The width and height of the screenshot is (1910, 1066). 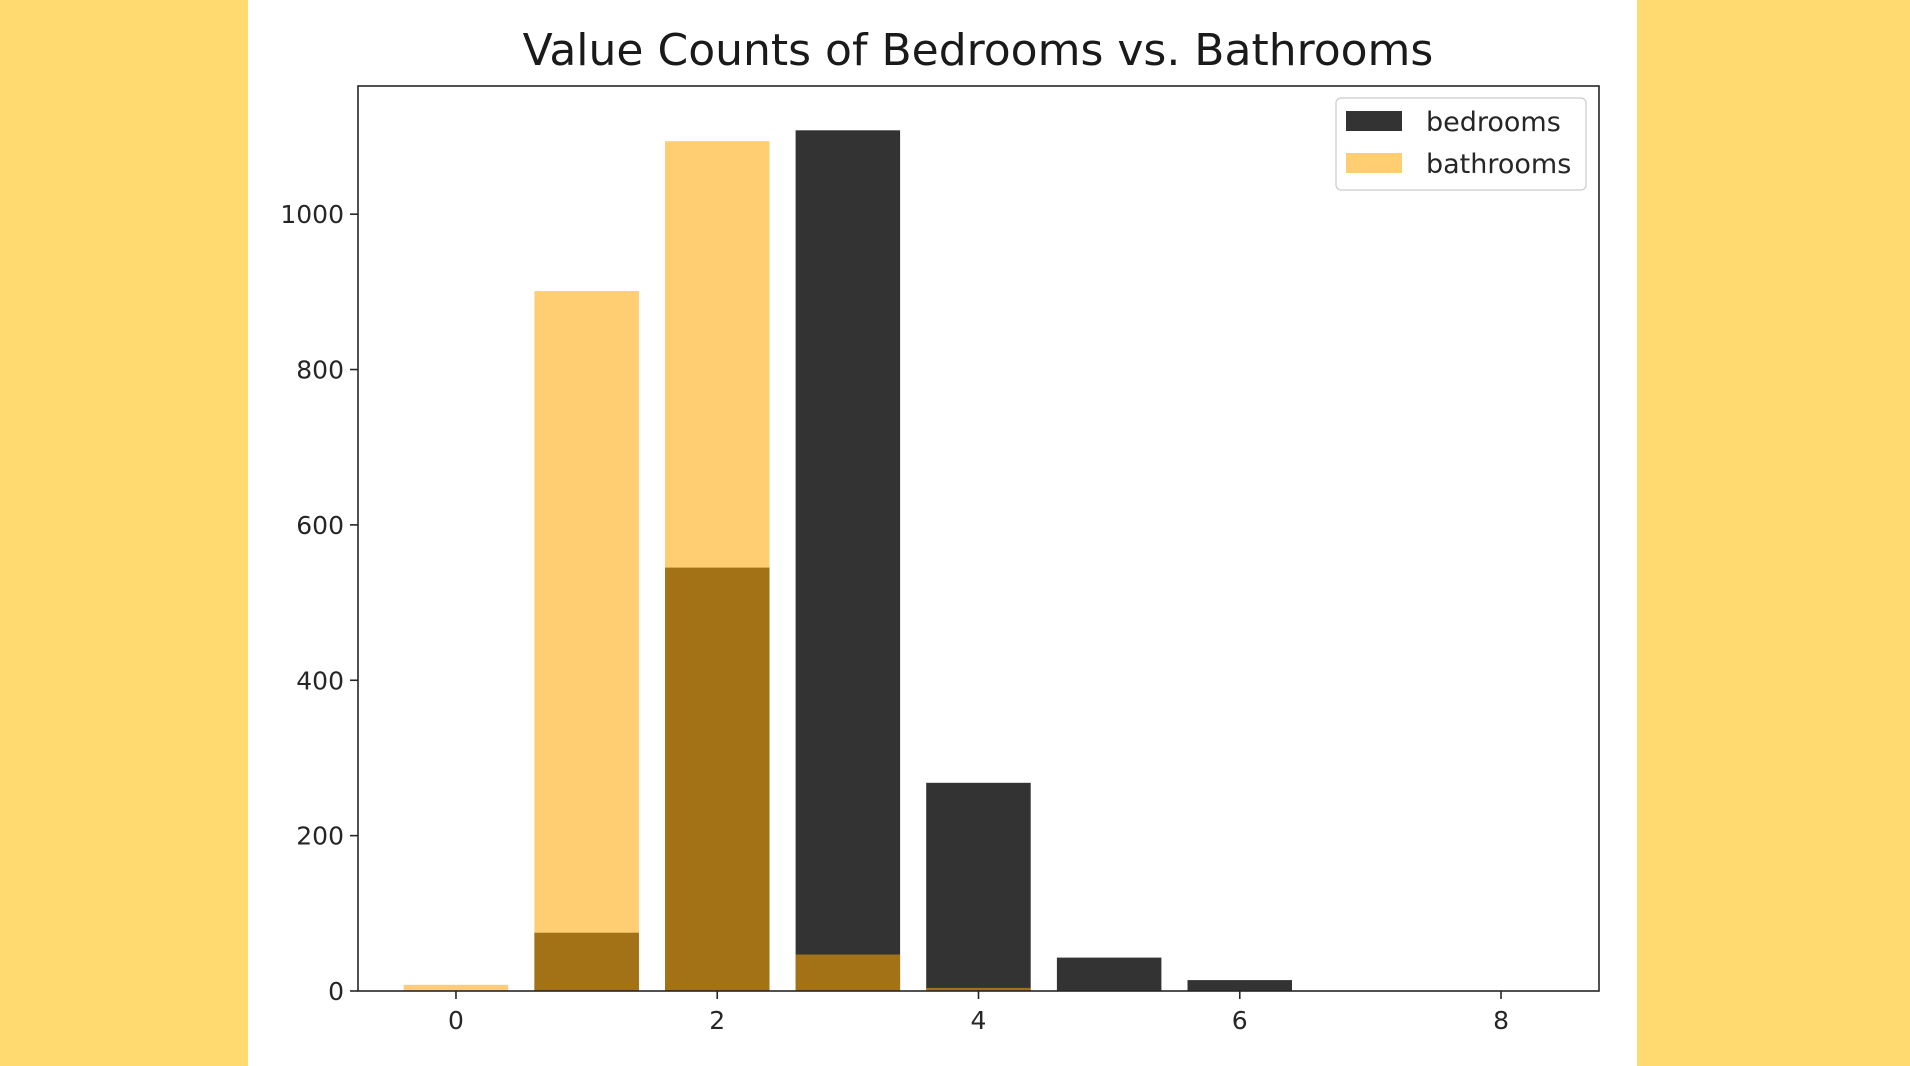 I want to click on y-tick-label: 1000, so click(x=312, y=214).